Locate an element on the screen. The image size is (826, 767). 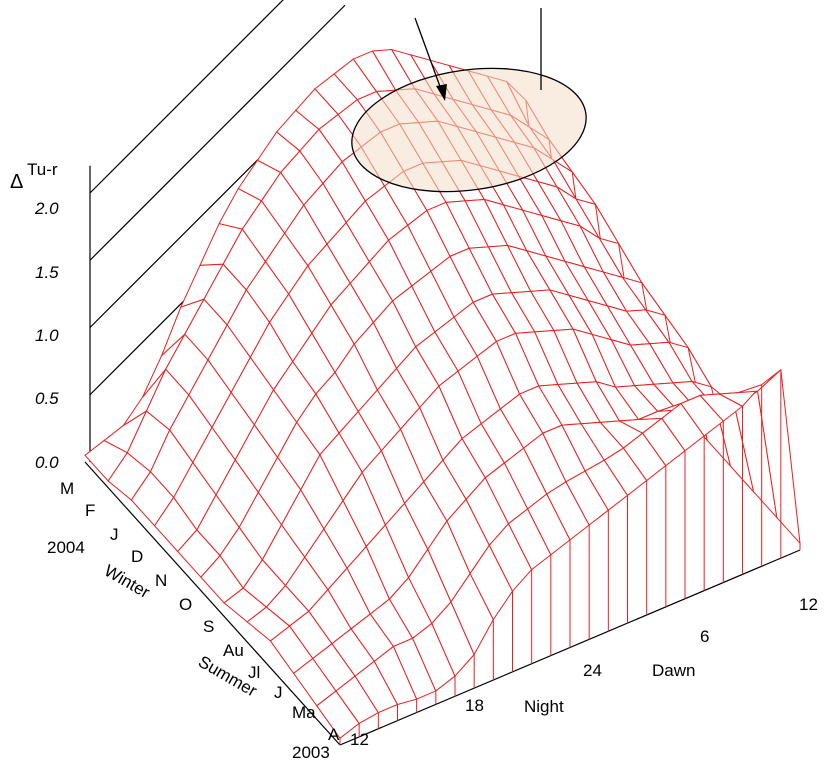
time-annotation: Night is located at coordinates (544, 706).